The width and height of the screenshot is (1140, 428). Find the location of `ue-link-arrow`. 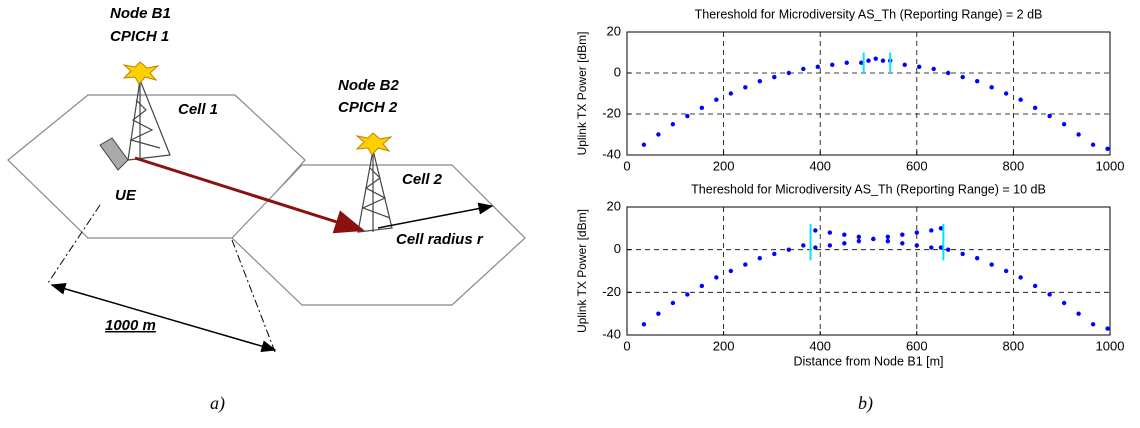

ue-link-arrow is located at coordinates (249, 195).